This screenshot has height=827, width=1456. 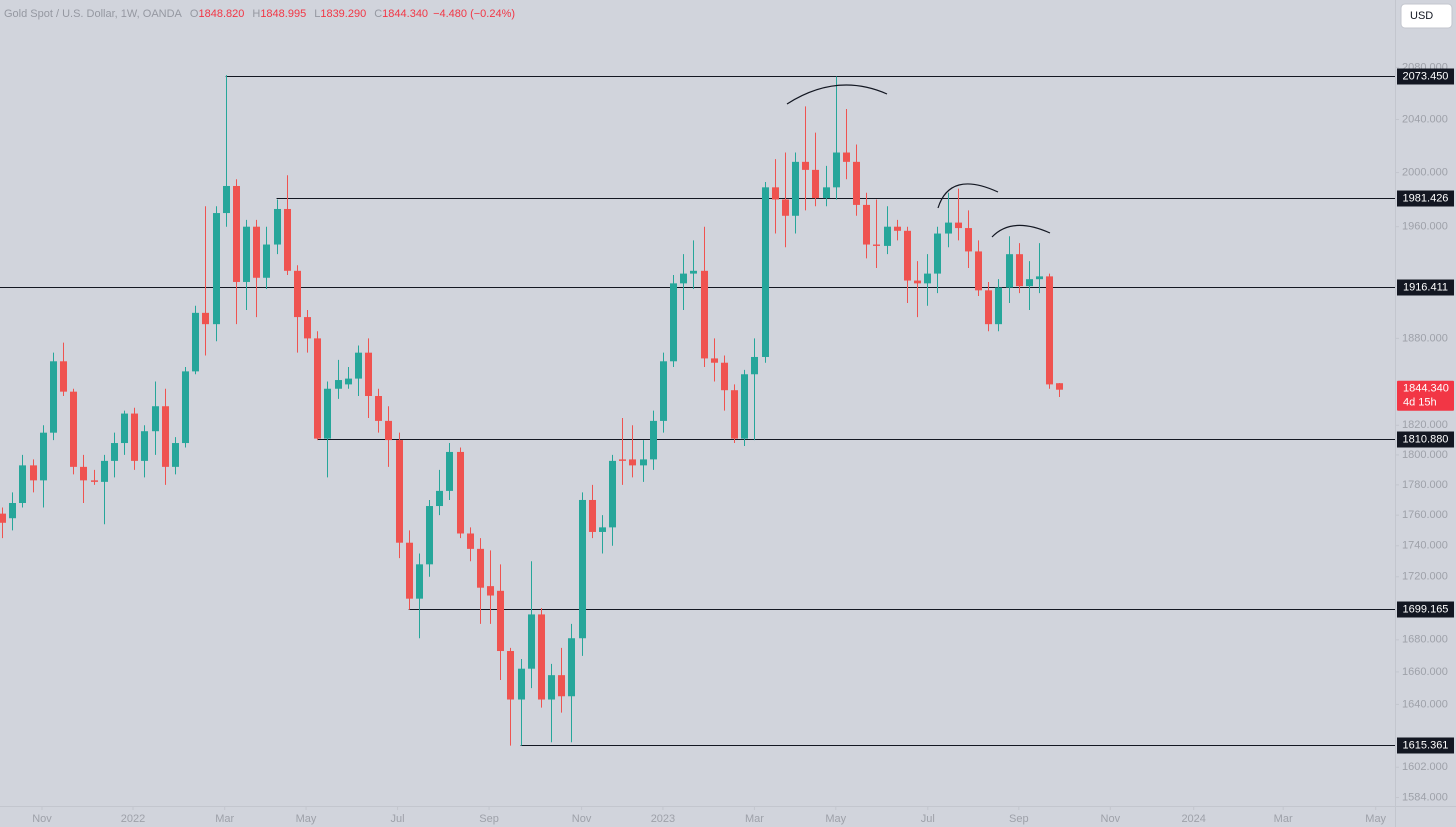 What do you see at coordinates (968, 196) in the screenshot?
I see `arc-drawing` at bounding box center [968, 196].